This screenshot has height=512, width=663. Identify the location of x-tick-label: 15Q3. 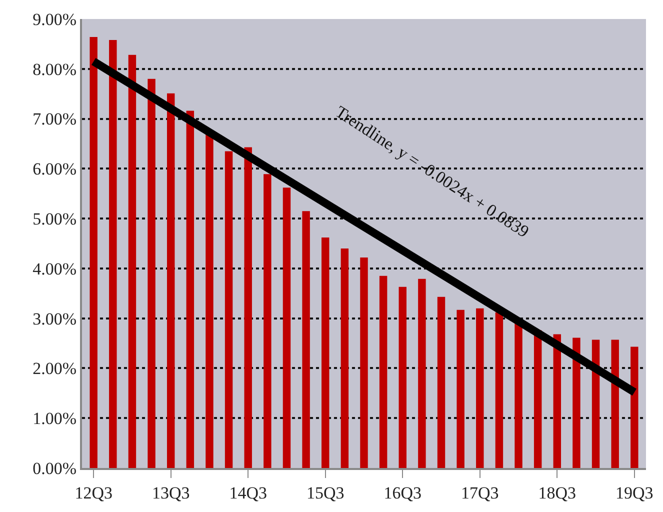
(325, 492).